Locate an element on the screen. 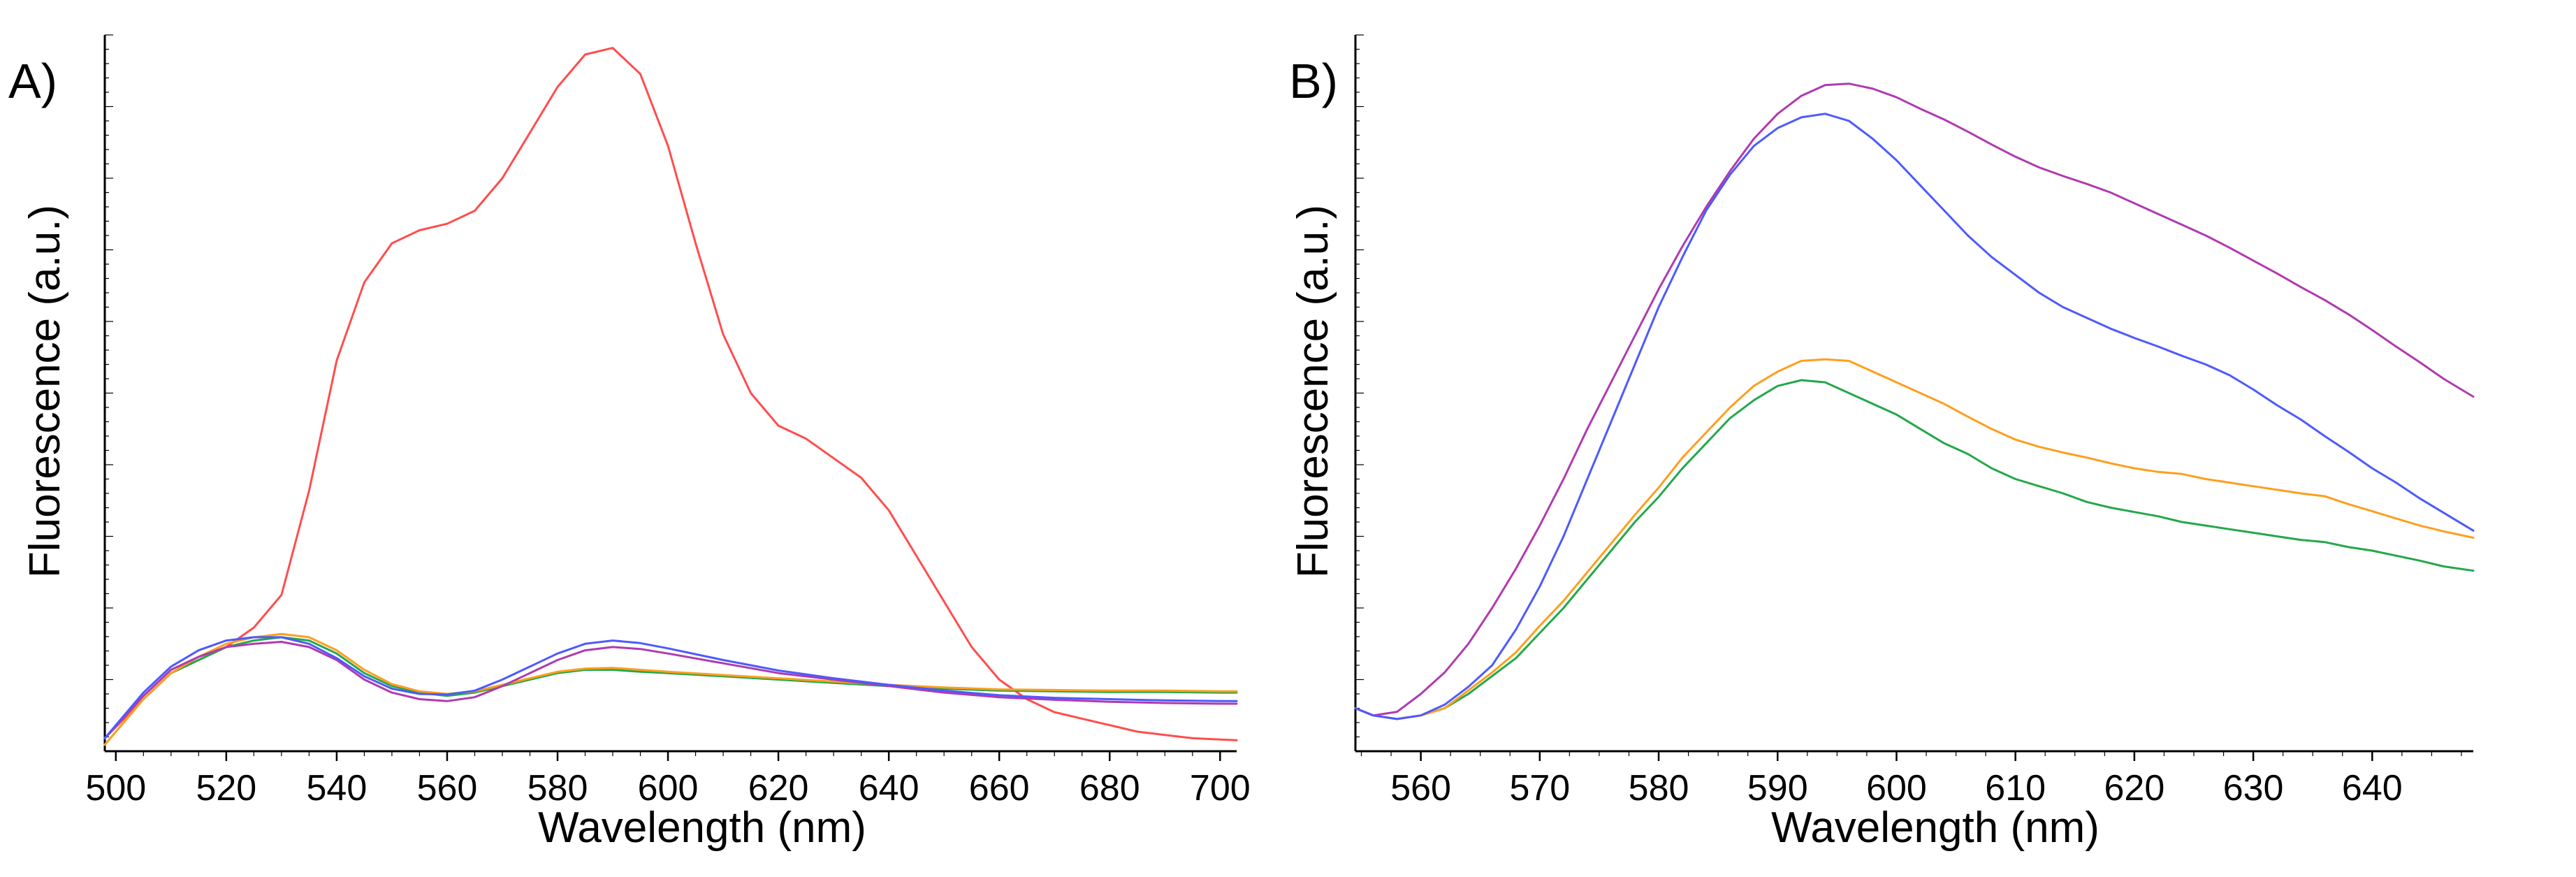  panel-b-x-tick-label: 580 is located at coordinates (1659, 788).